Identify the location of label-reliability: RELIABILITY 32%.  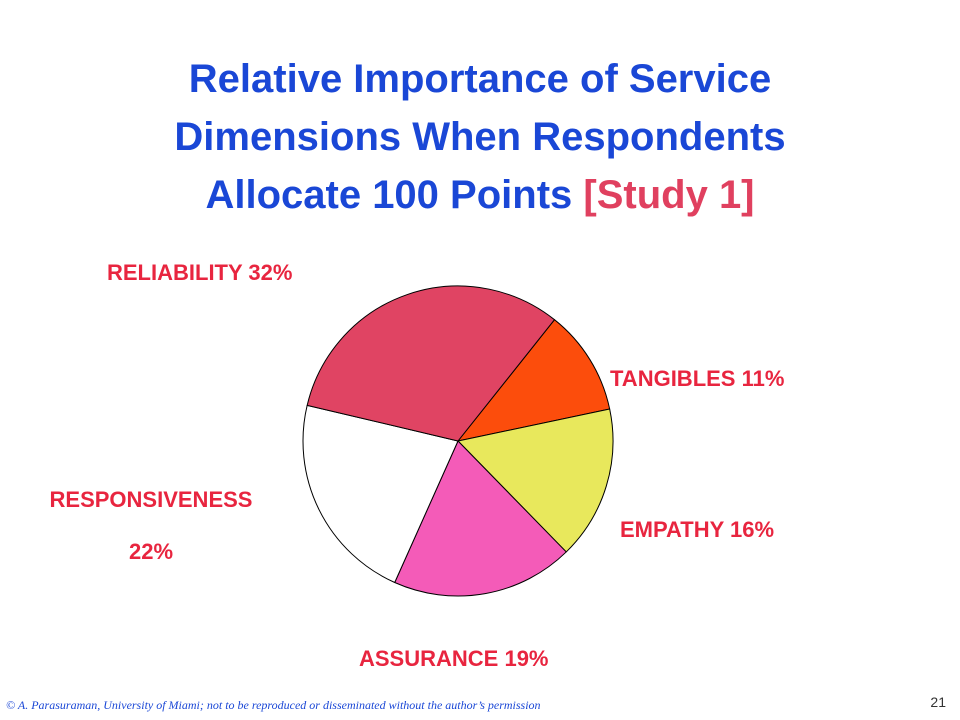
(200, 272).